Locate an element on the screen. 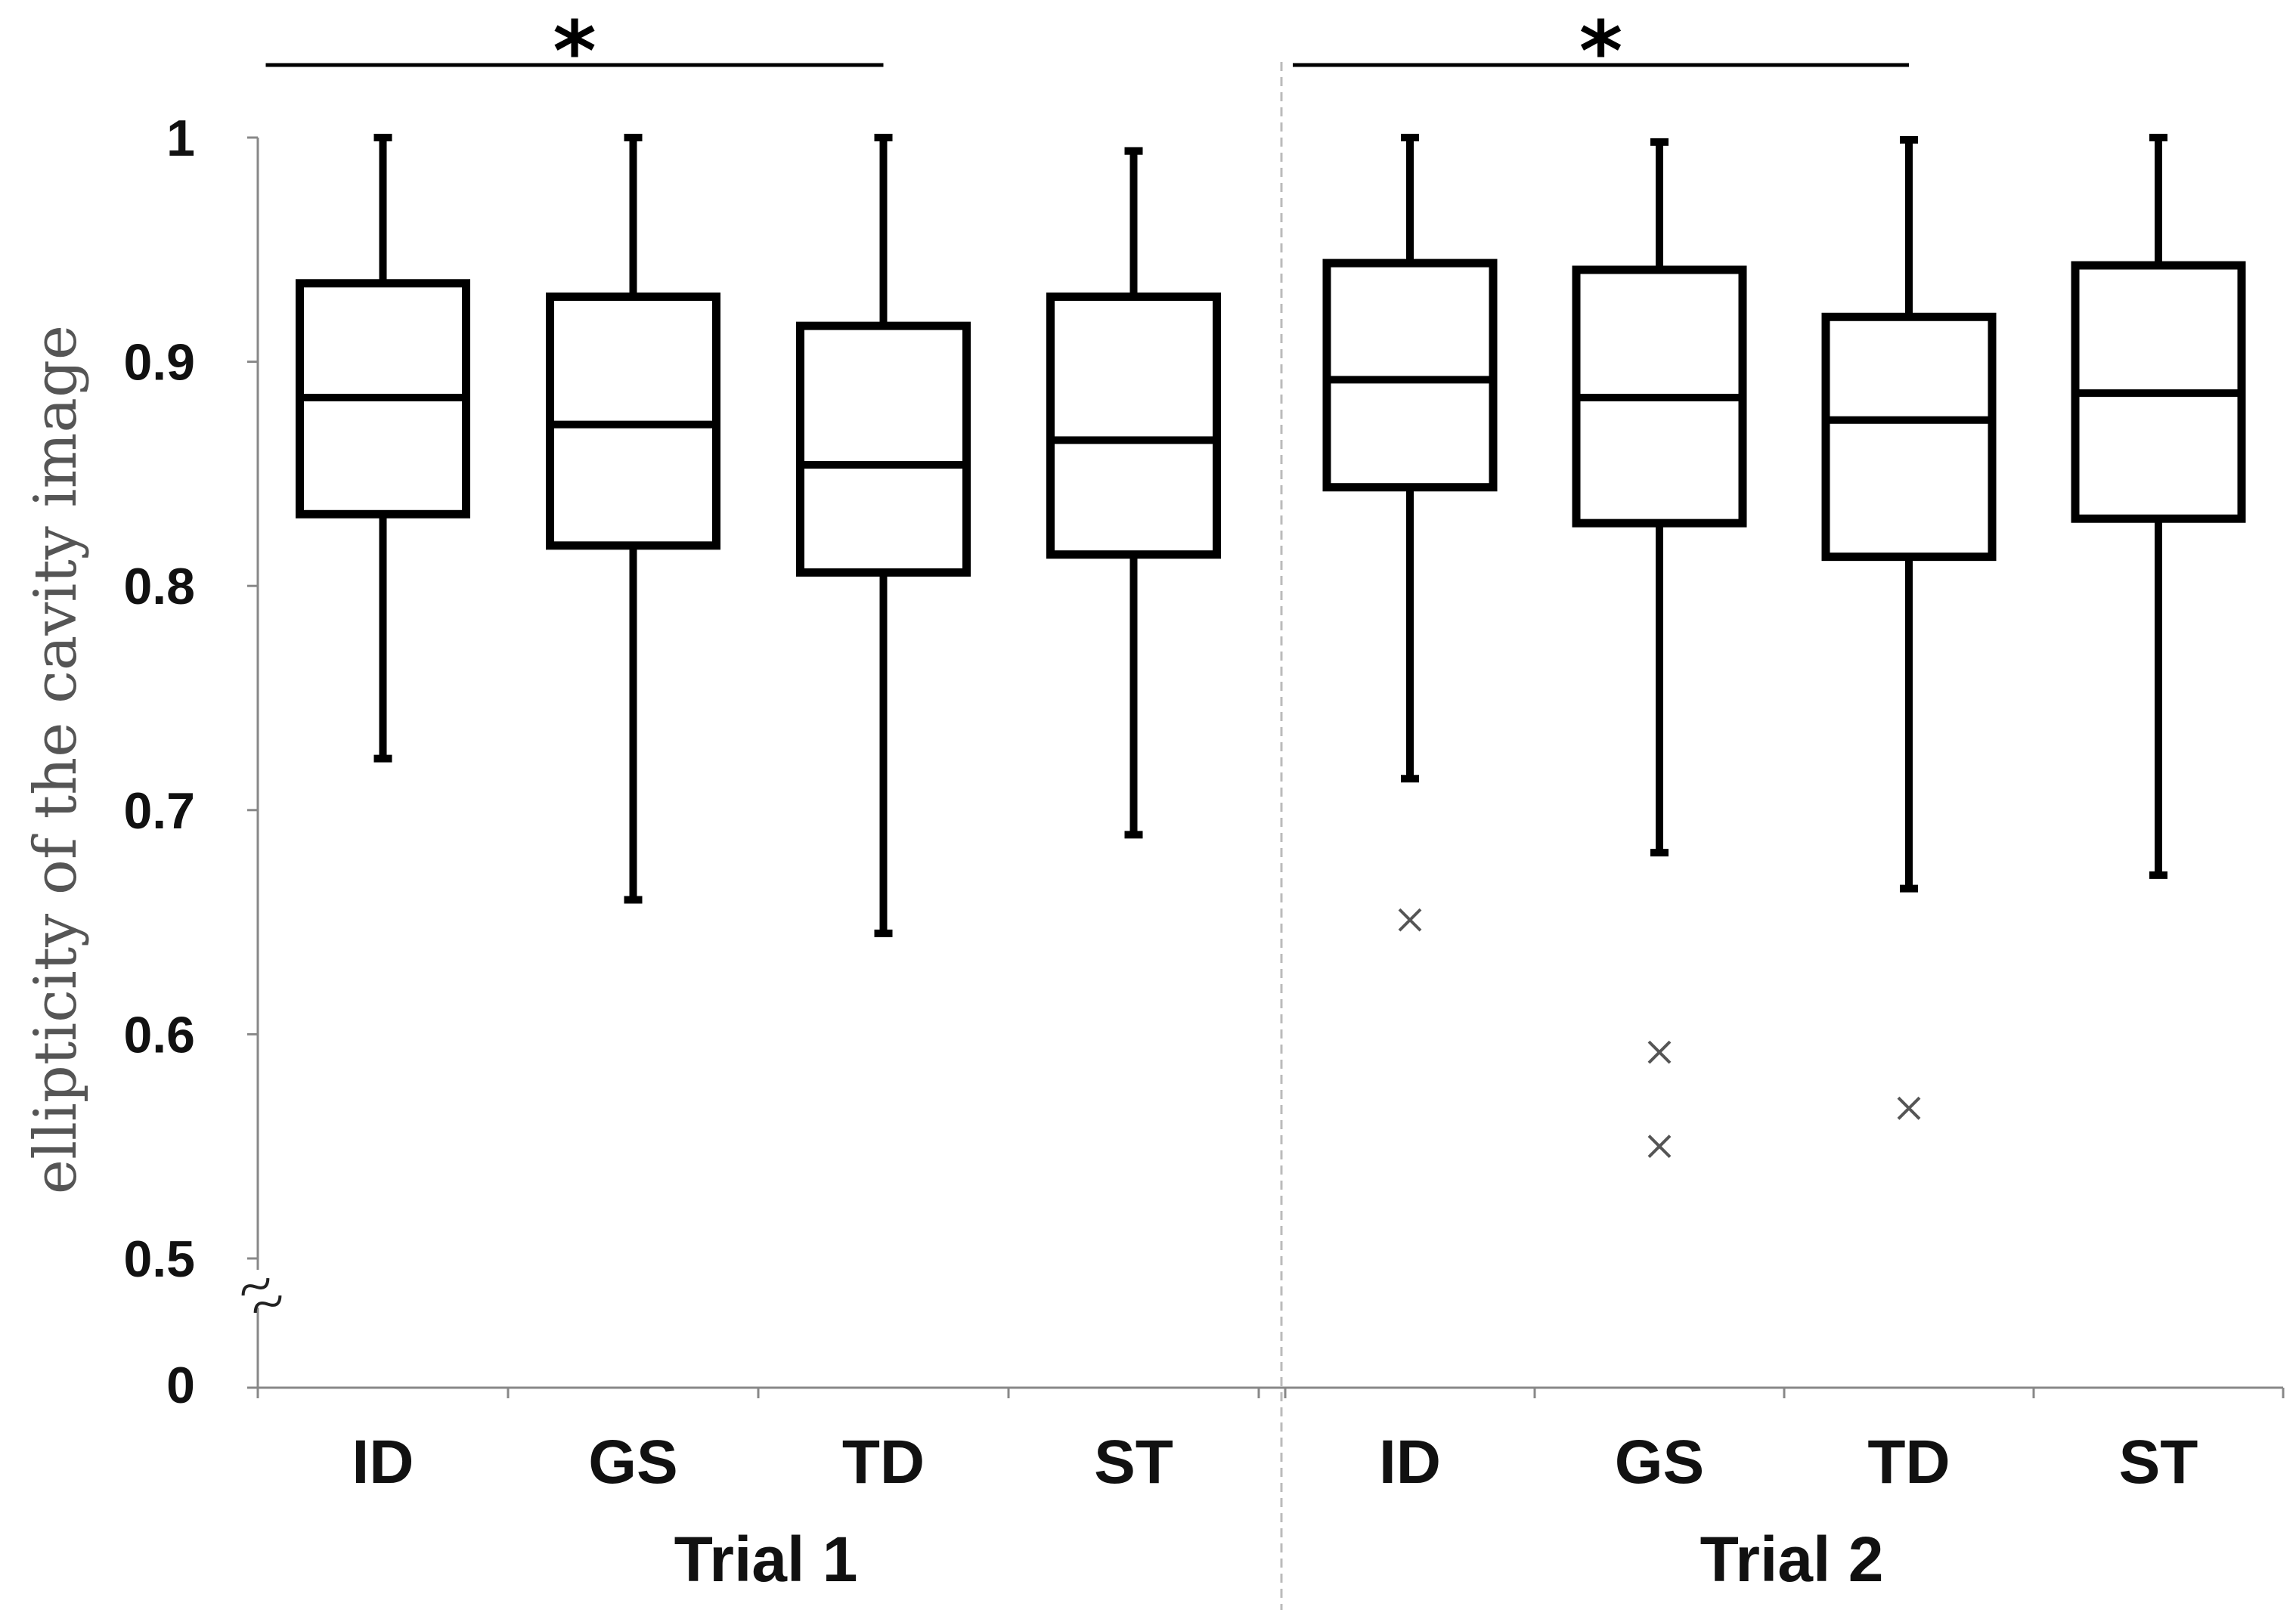 This screenshot has height=1622, width=2296. y-tick-label: 0.7 is located at coordinates (159, 811).